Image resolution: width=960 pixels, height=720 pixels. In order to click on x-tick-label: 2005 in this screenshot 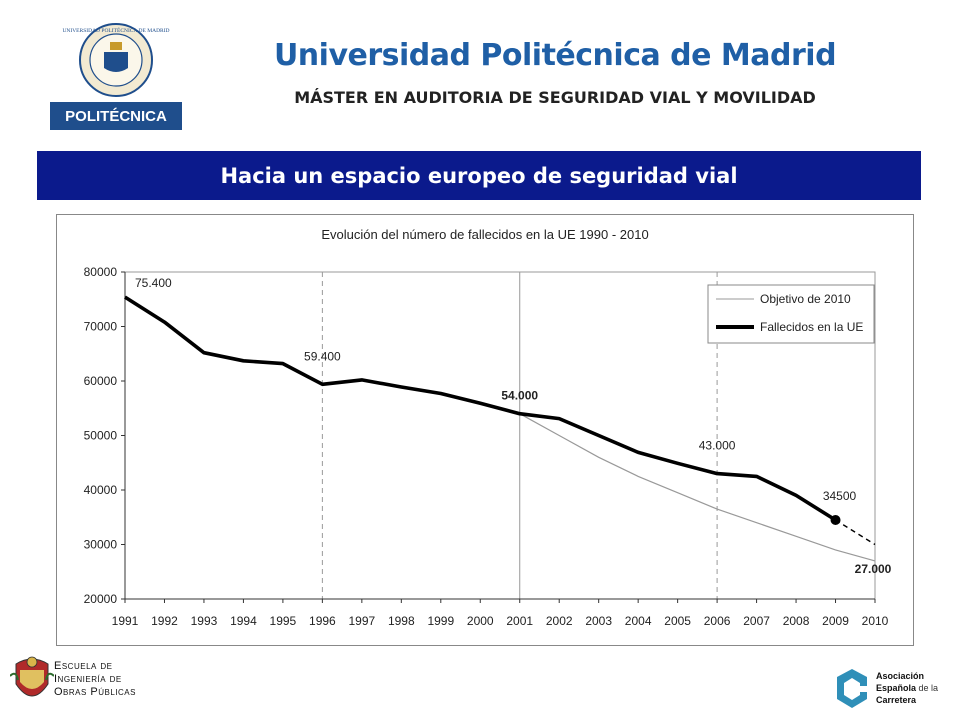, I will do `click(677, 621)`.